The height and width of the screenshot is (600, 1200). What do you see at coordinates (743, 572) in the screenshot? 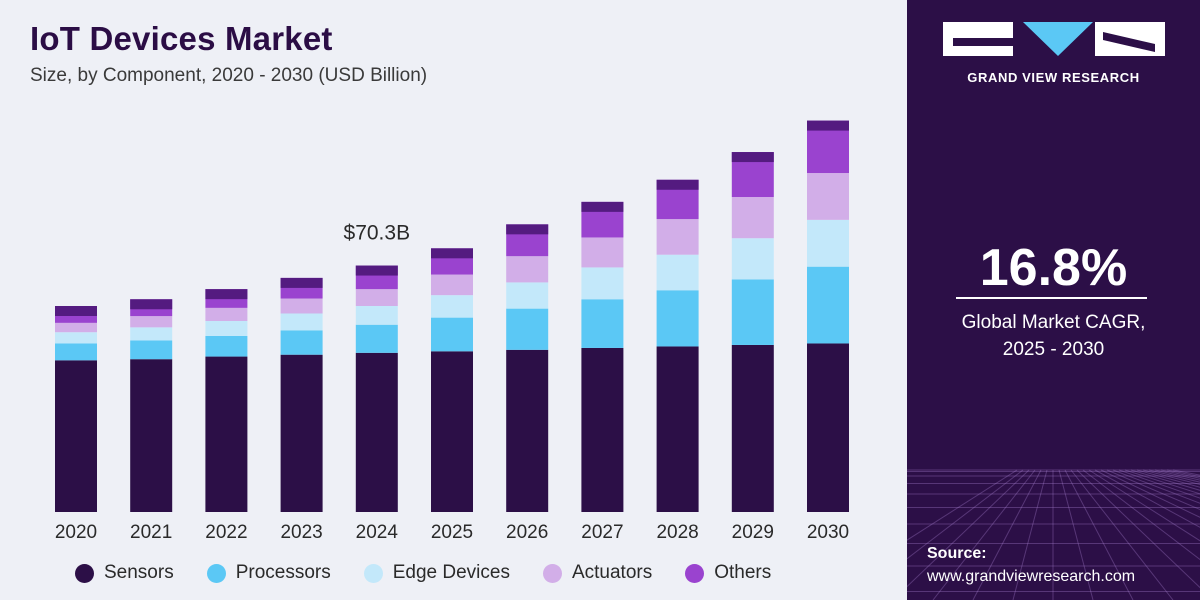
I see `legend-label-others: Others` at bounding box center [743, 572].